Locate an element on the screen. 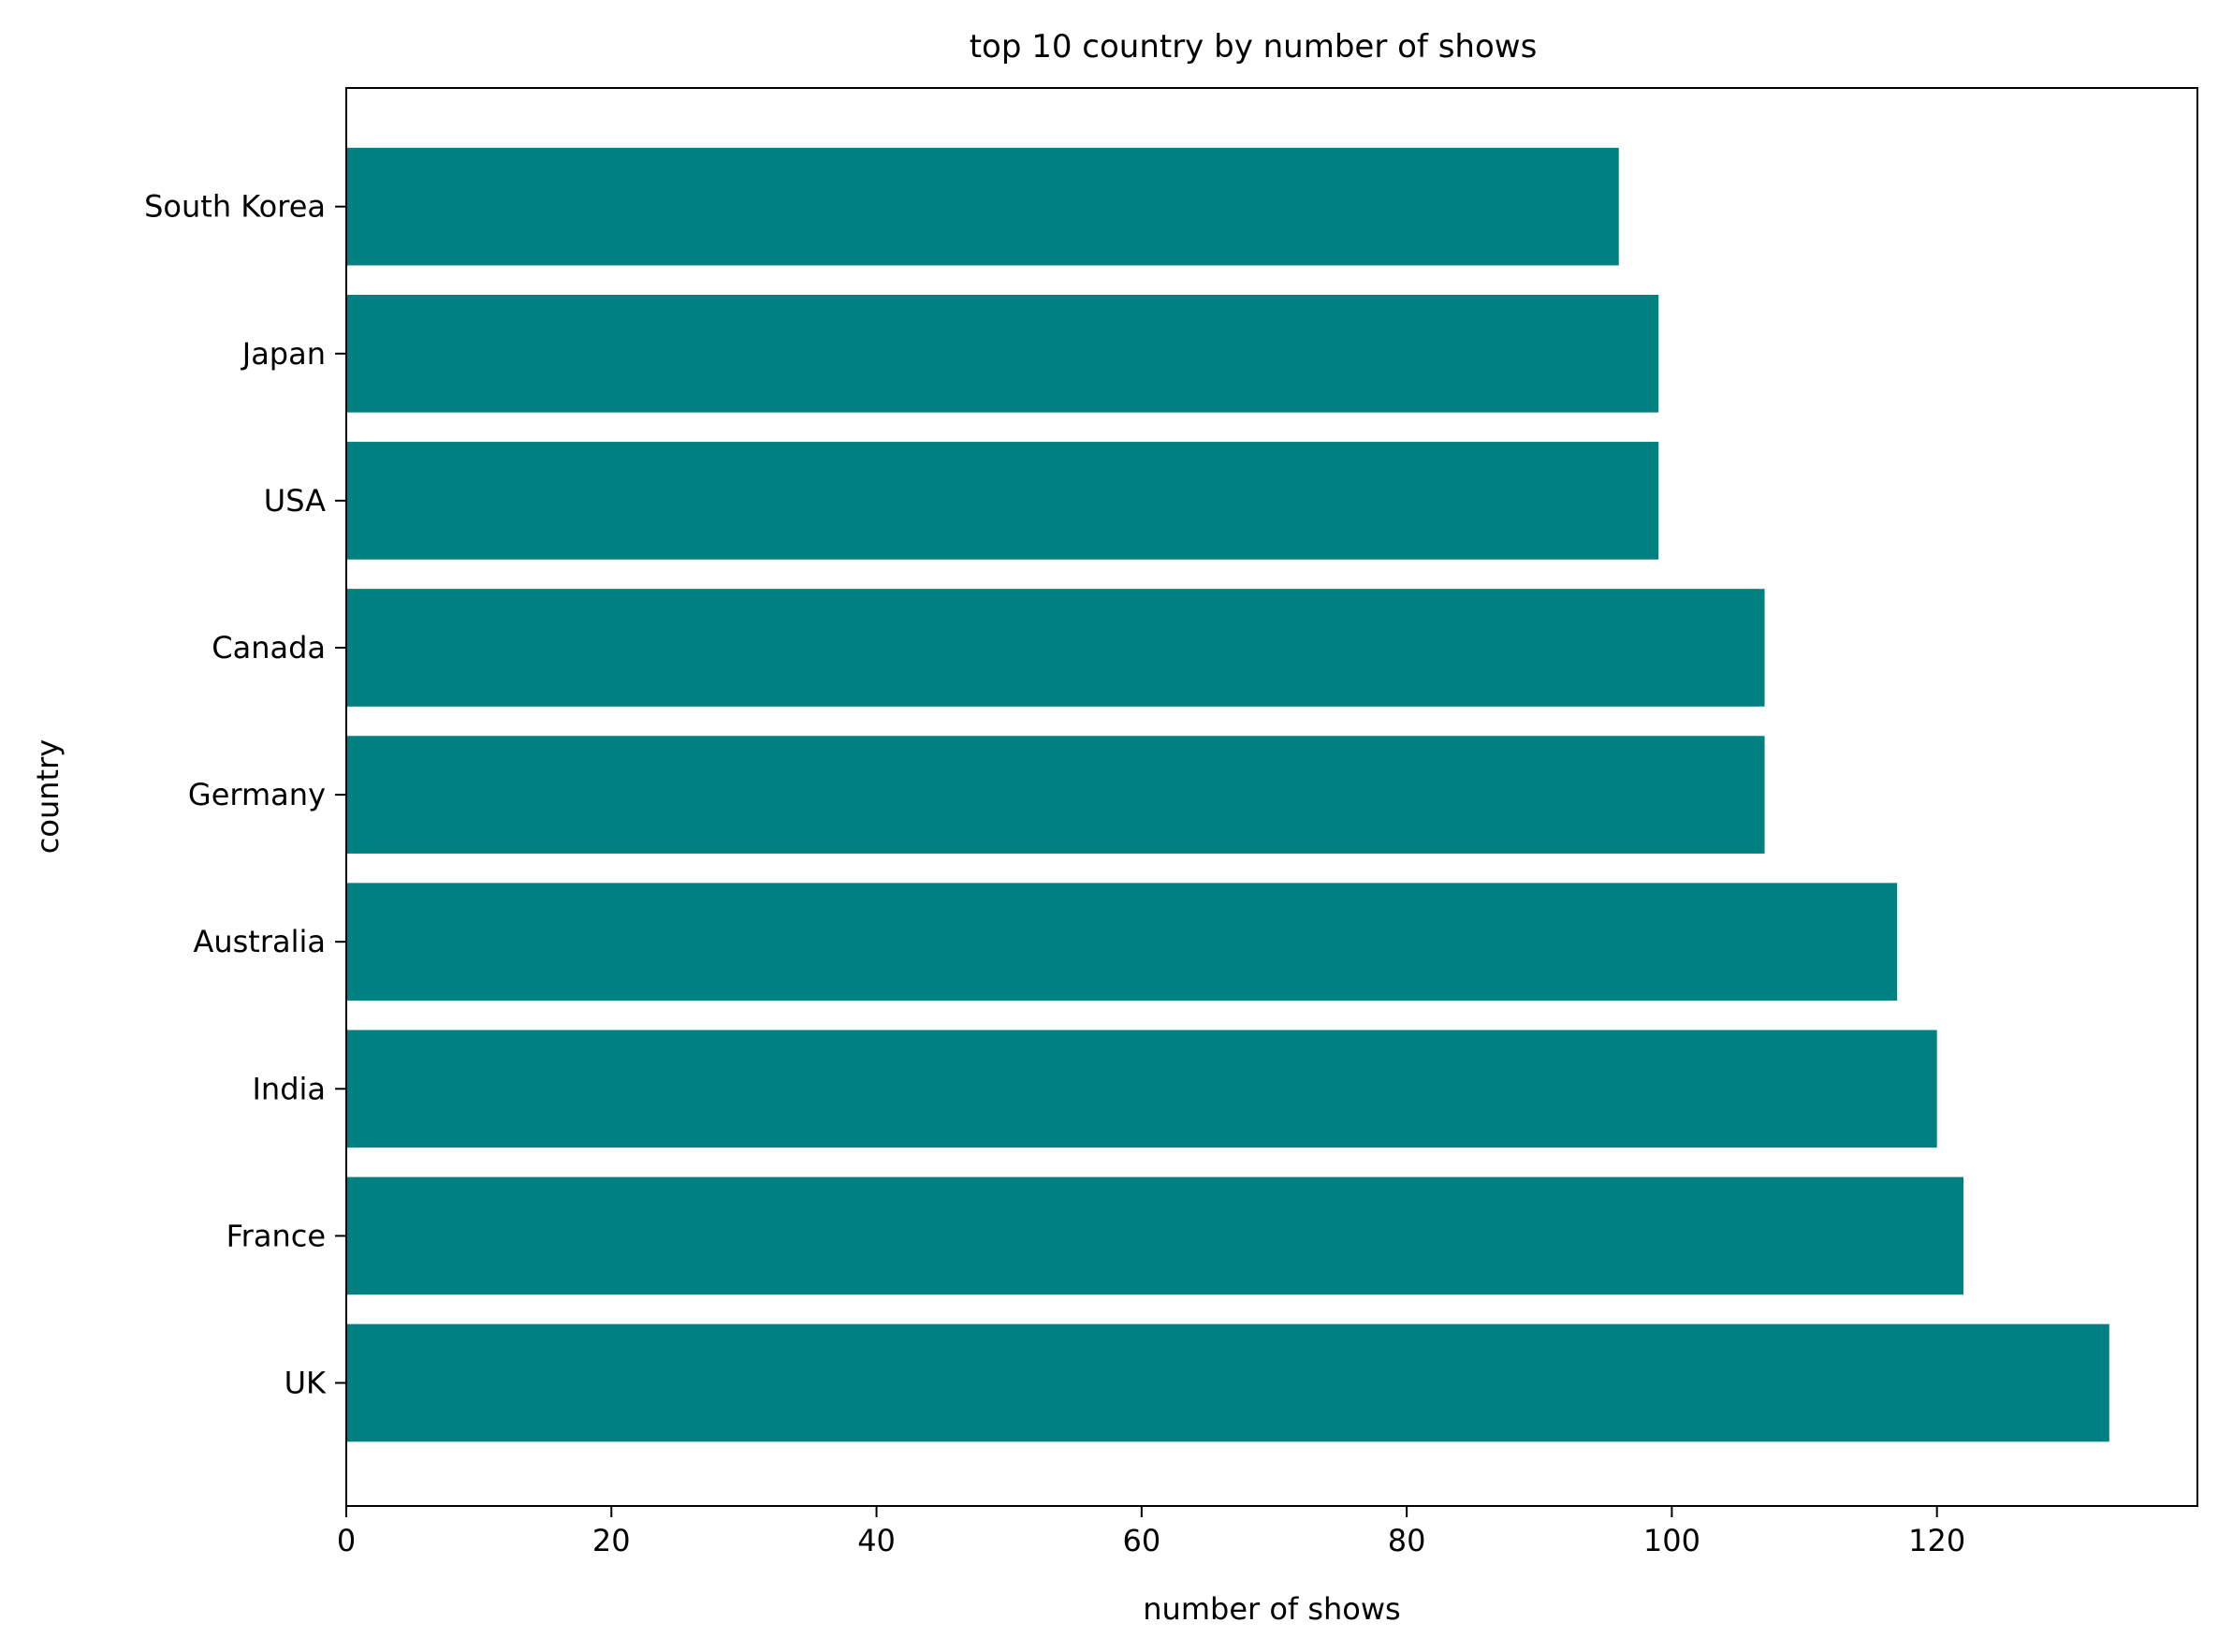 This screenshot has height=1652, width=2218. y-axis-label: country is located at coordinates (48, 796).